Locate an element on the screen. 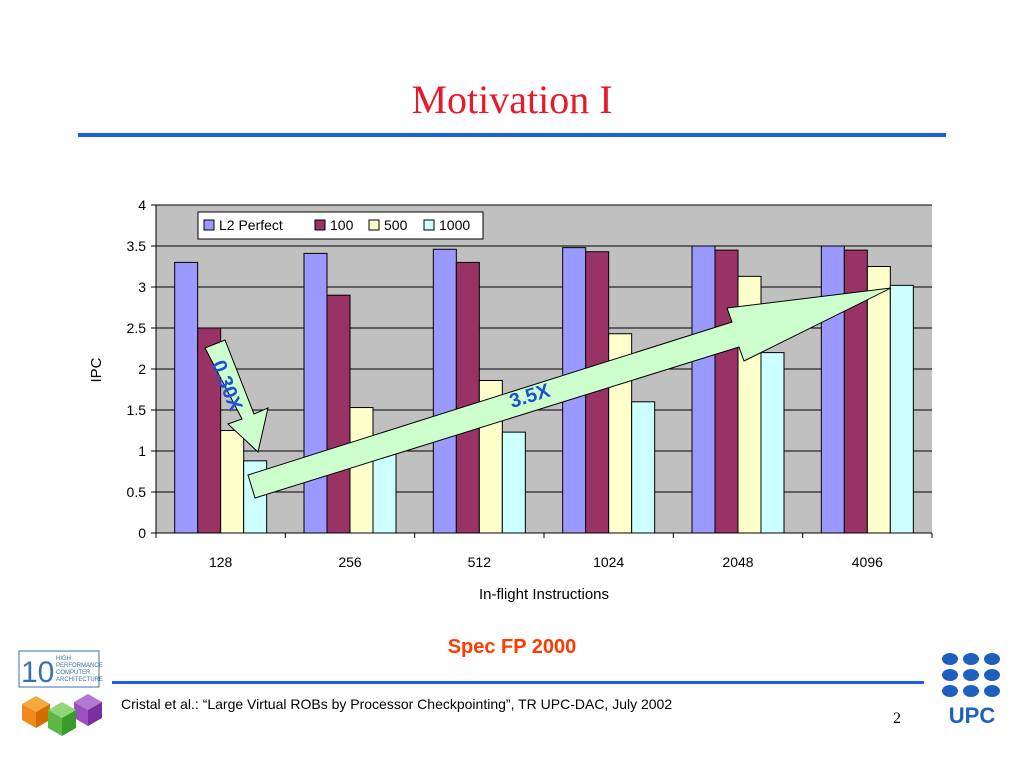 Image resolution: width=1024 pixels, height=768 pixels. x-axis-label: In-flight Instructions is located at coordinates (544, 594).